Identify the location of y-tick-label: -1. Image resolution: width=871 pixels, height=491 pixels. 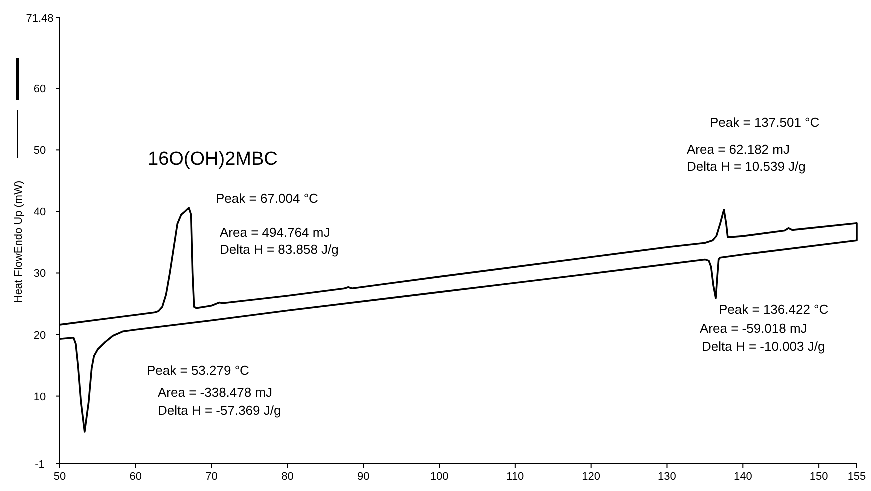
(40, 465).